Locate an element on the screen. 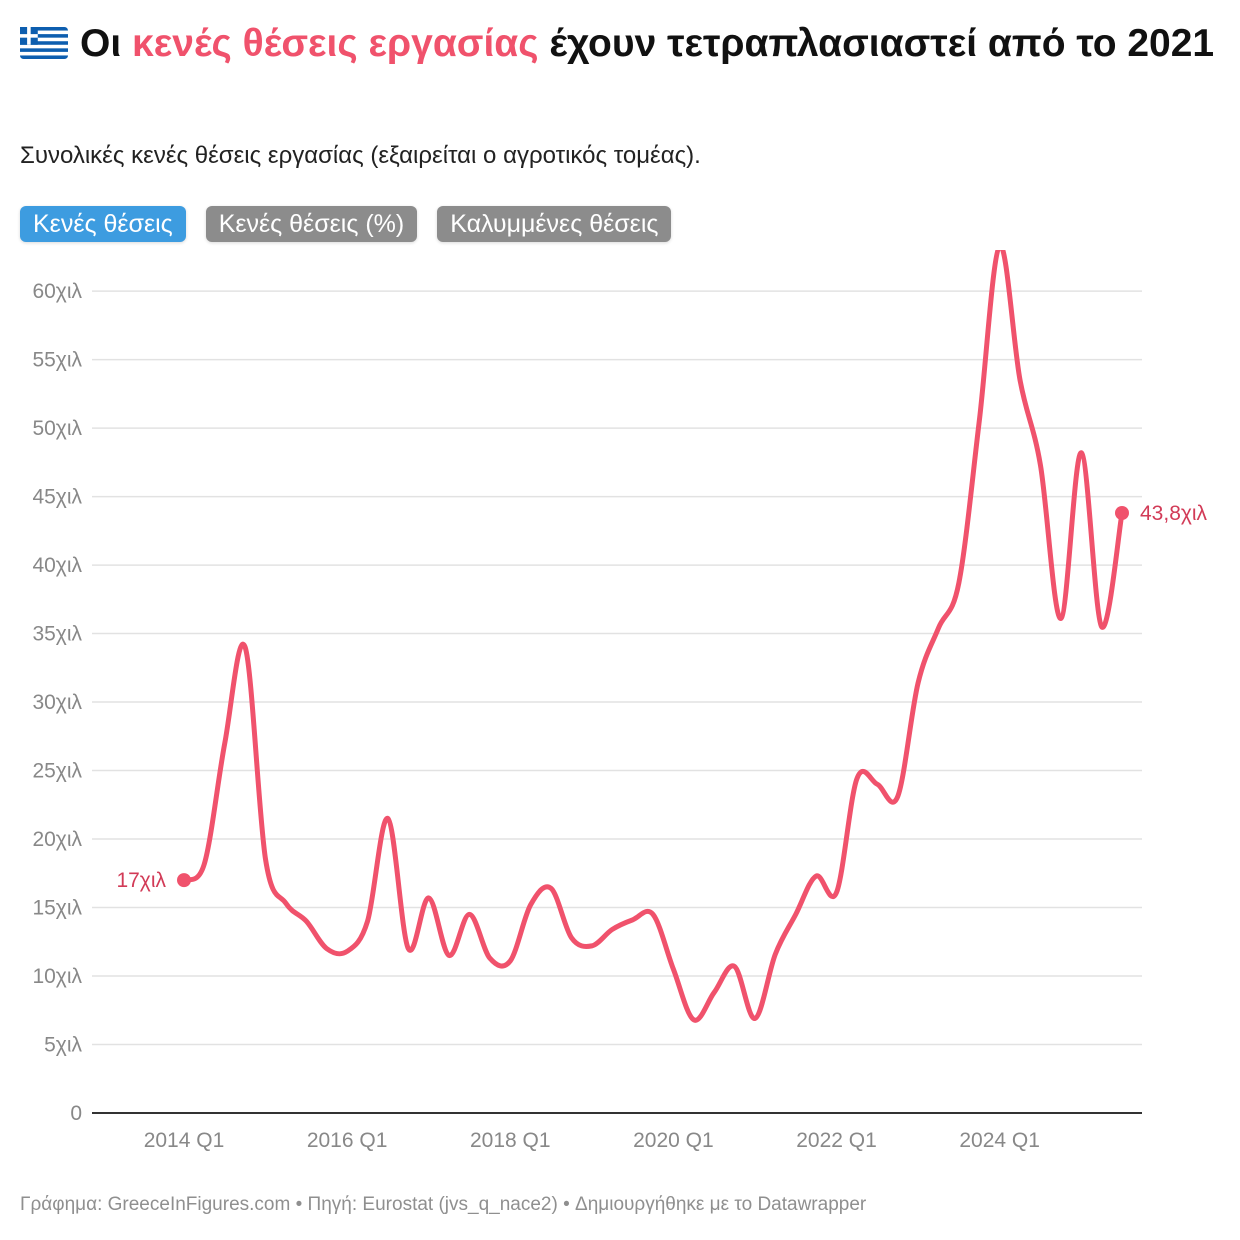  value-label: 17χιλ is located at coordinates (141, 880).